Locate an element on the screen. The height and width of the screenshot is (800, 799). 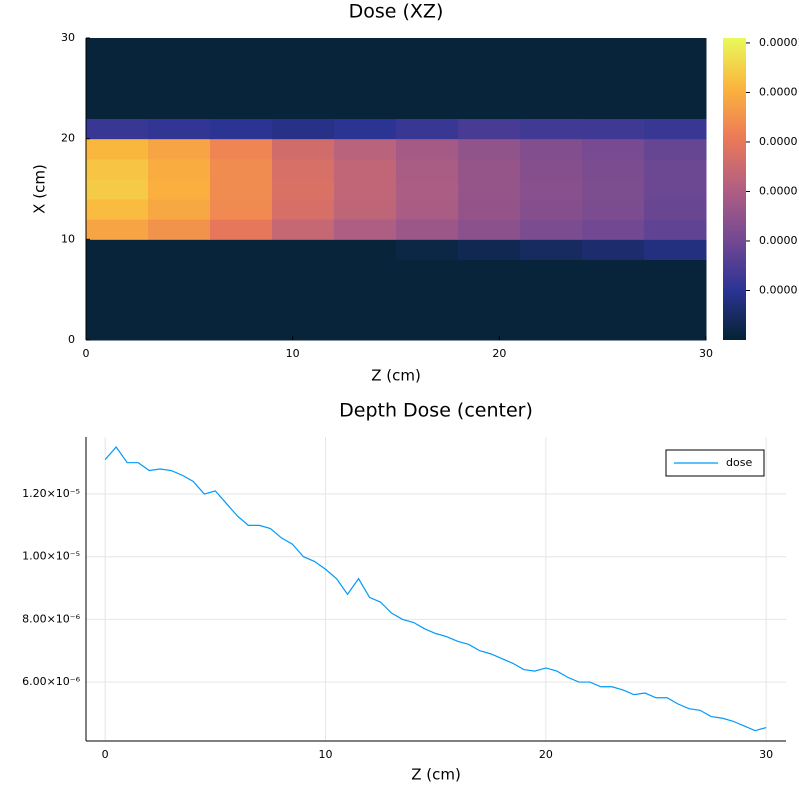
heatmap-title: Dose (XZ) is located at coordinates (396, 12).